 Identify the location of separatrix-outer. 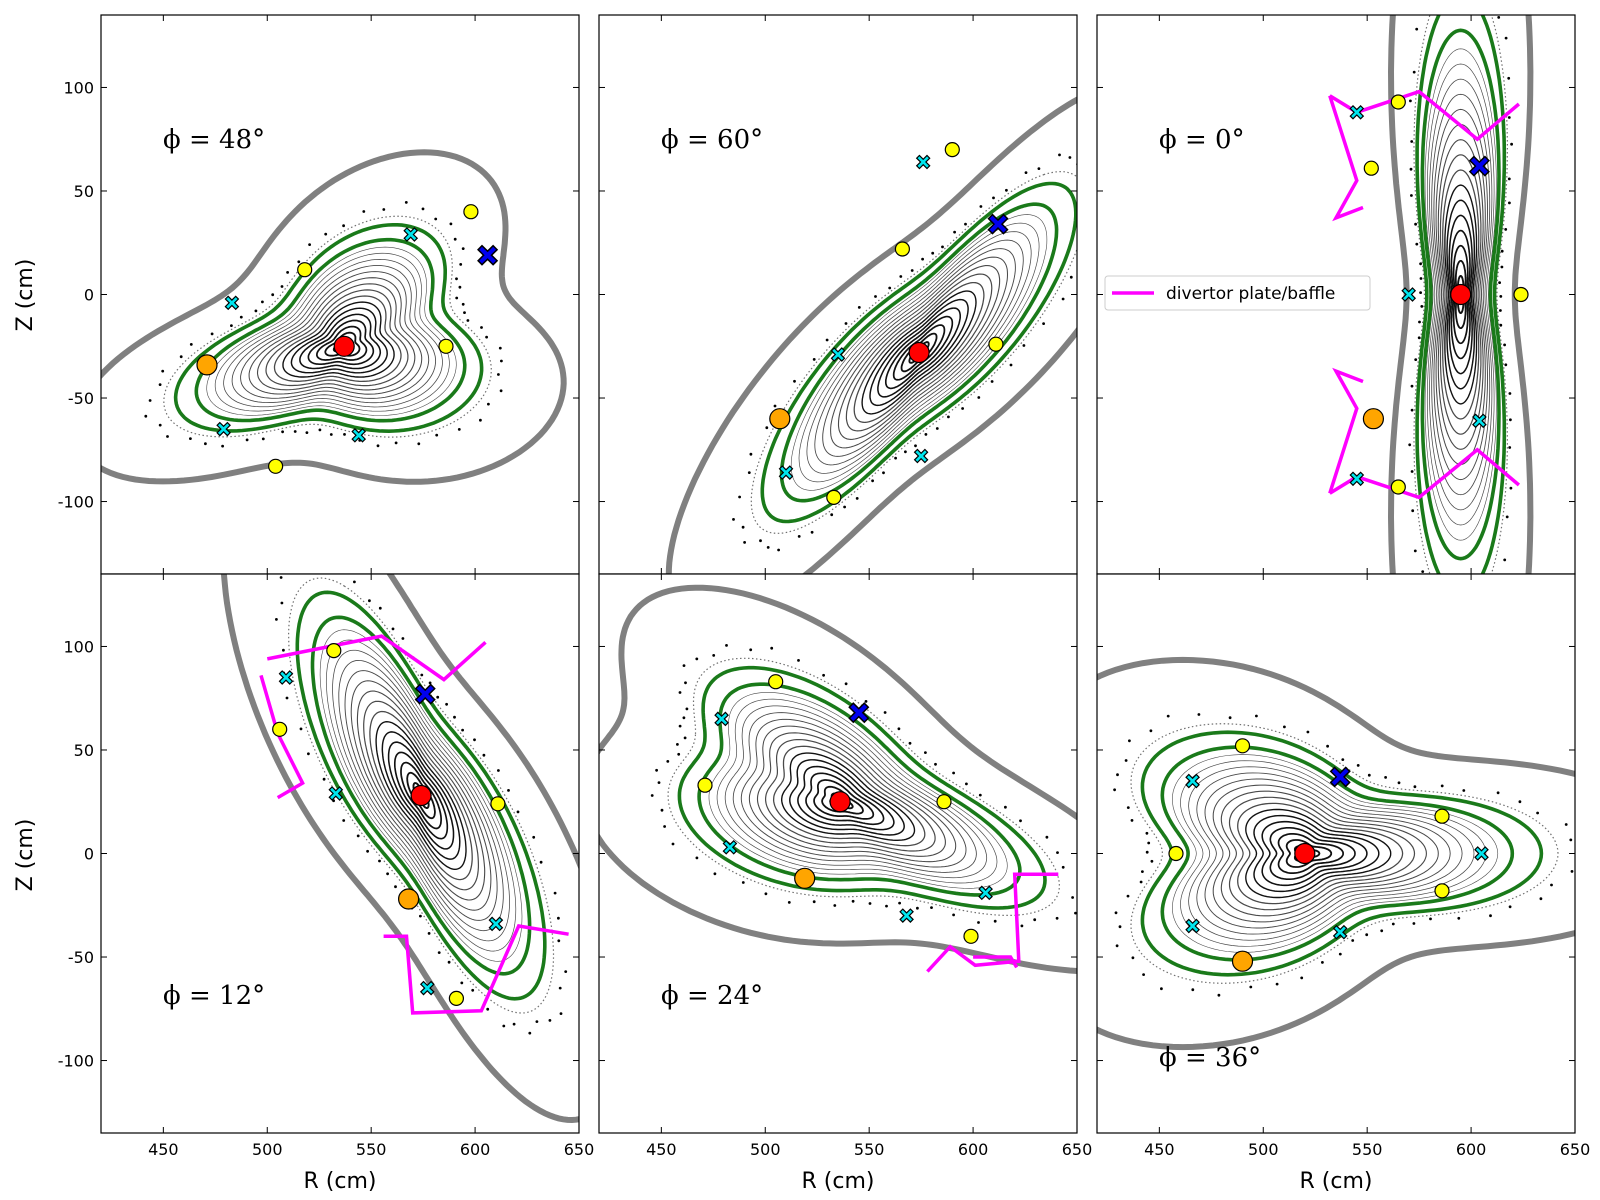
(328, 328).